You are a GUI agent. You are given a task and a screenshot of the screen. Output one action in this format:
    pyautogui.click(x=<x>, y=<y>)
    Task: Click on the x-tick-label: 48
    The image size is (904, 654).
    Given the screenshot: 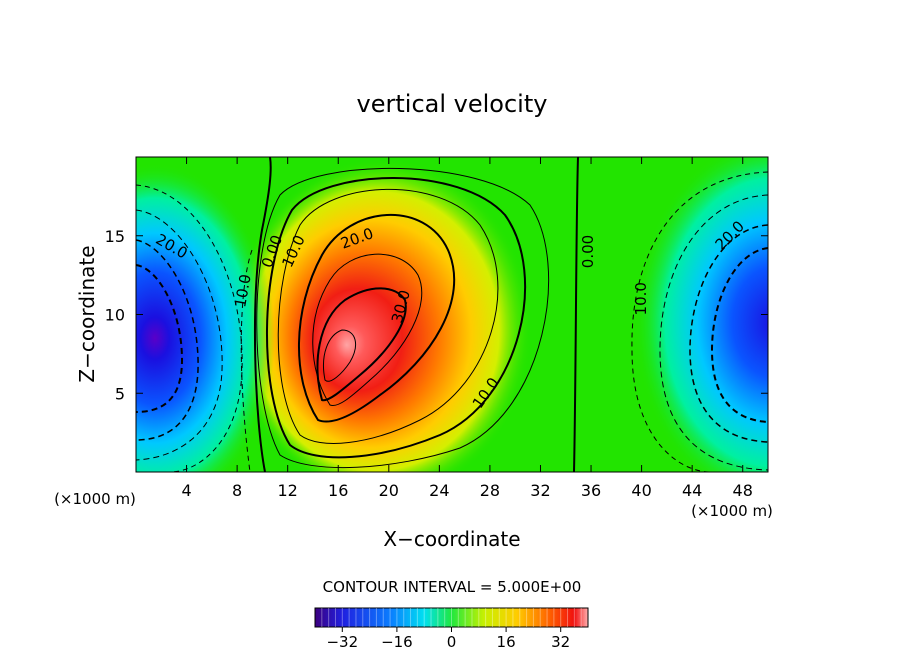 What is the action you would take?
    pyautogui.click(x=743, y=490)
    